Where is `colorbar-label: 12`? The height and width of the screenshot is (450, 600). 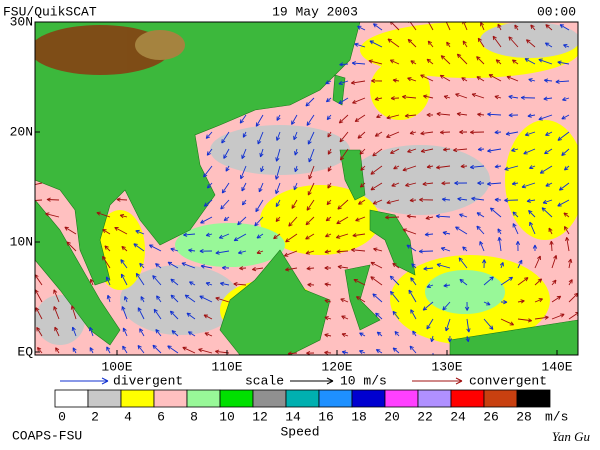 colorbar-label: 12 is located at coordinates (260, 416).